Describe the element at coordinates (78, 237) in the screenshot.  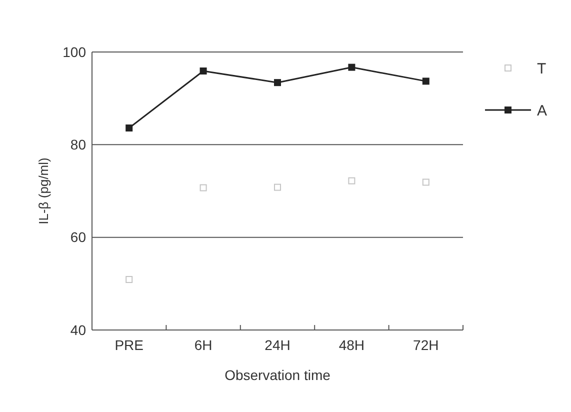
I see `y-tick-label: 60` at that location.